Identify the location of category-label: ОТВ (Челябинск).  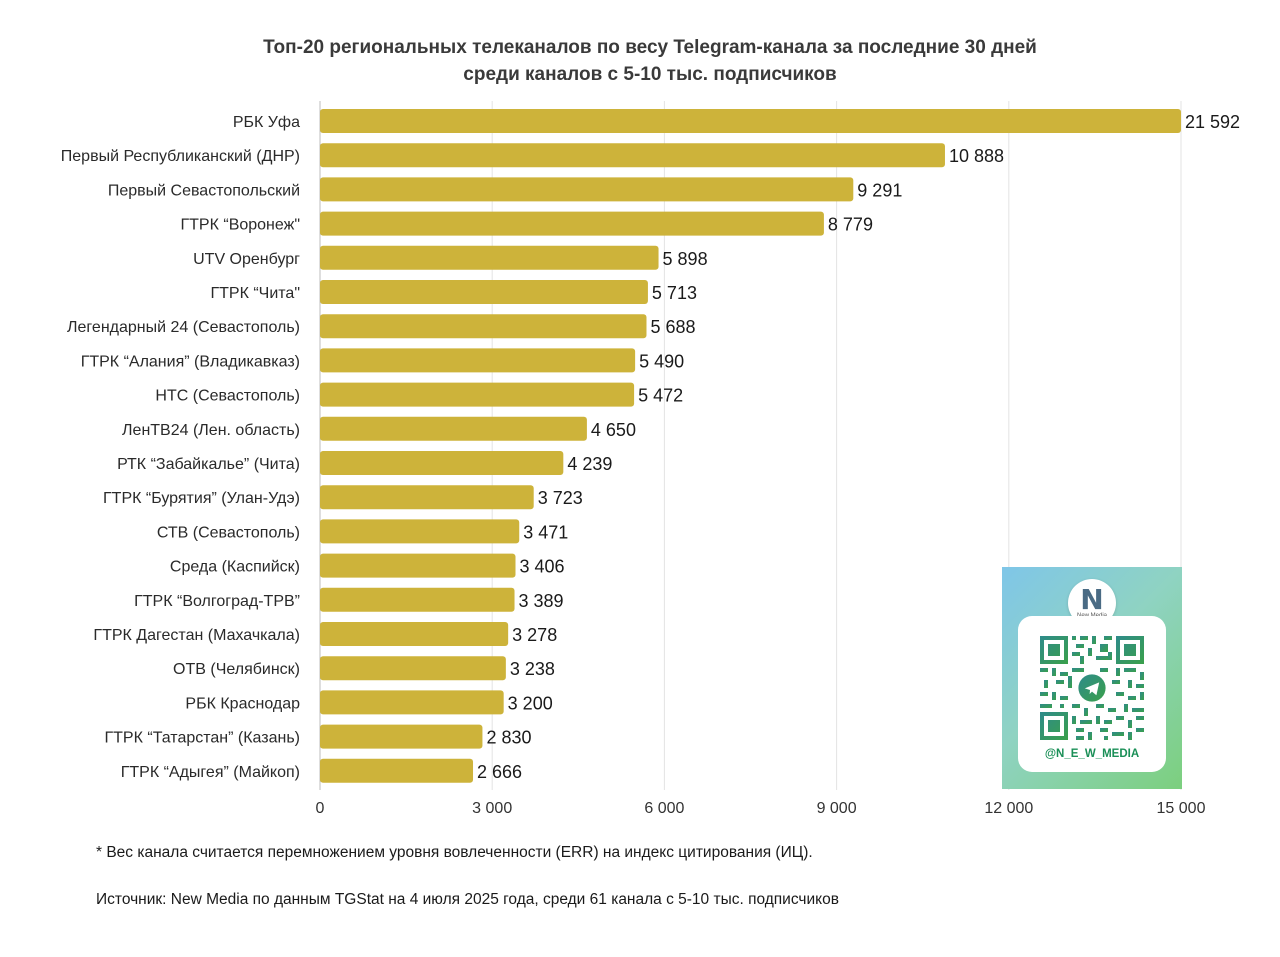
(236, 669).